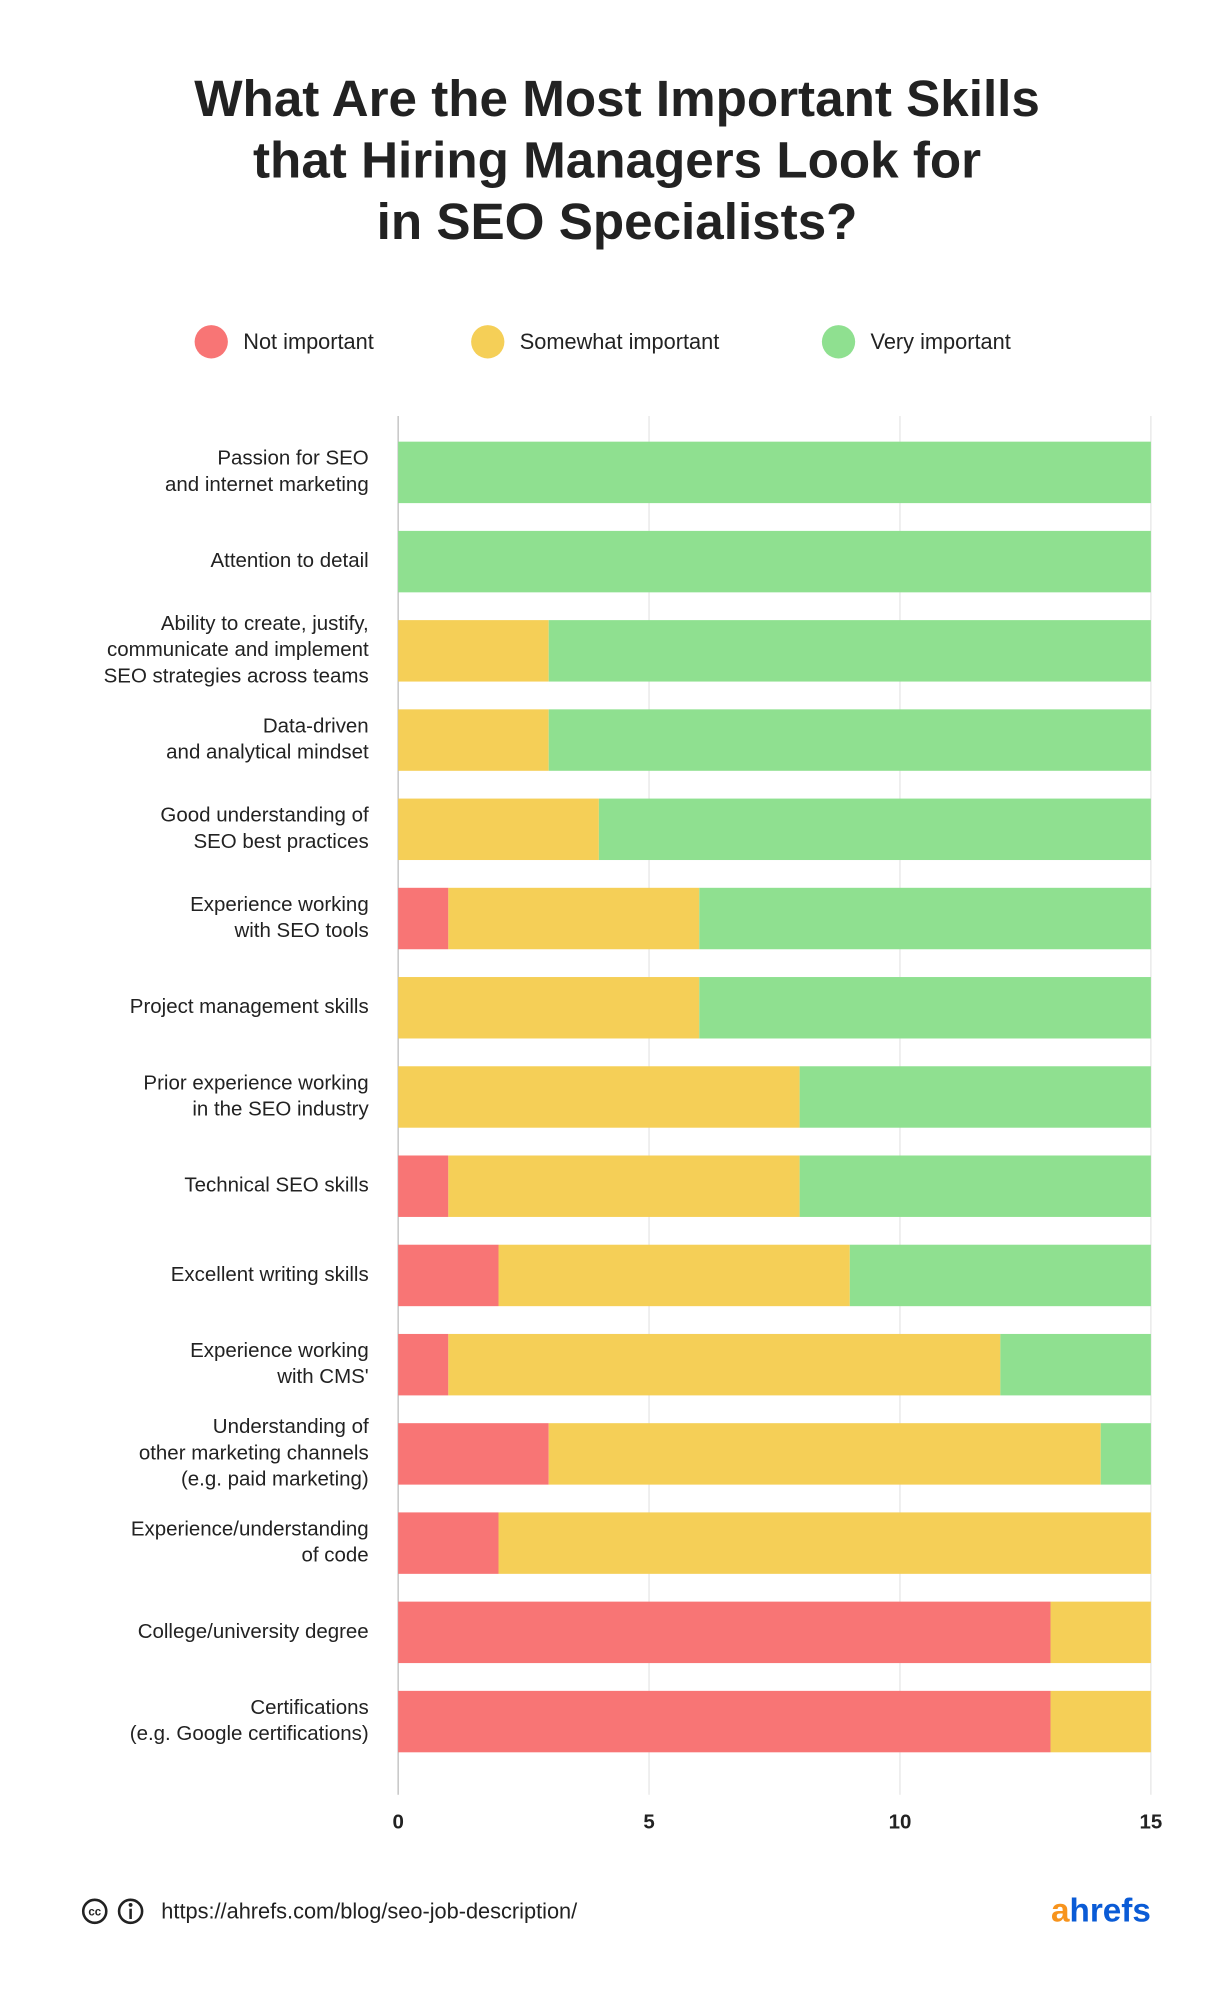 The height and width of the screenshot is (1999, 1229). What do you see at coordinates (1060, 1910) in the screenshot?
I see `logo-a: a` at bounding box center [1060, 1910].